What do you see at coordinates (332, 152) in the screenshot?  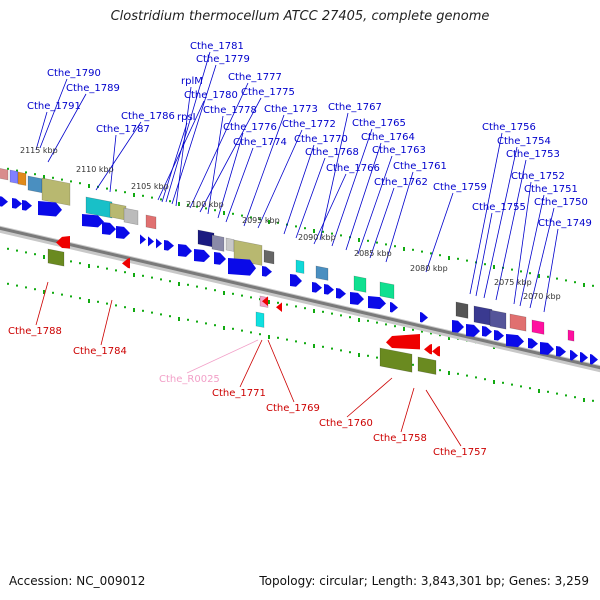 I see `forward-gene-label-21: Cthe_1768` at bounding box center [332, 152].